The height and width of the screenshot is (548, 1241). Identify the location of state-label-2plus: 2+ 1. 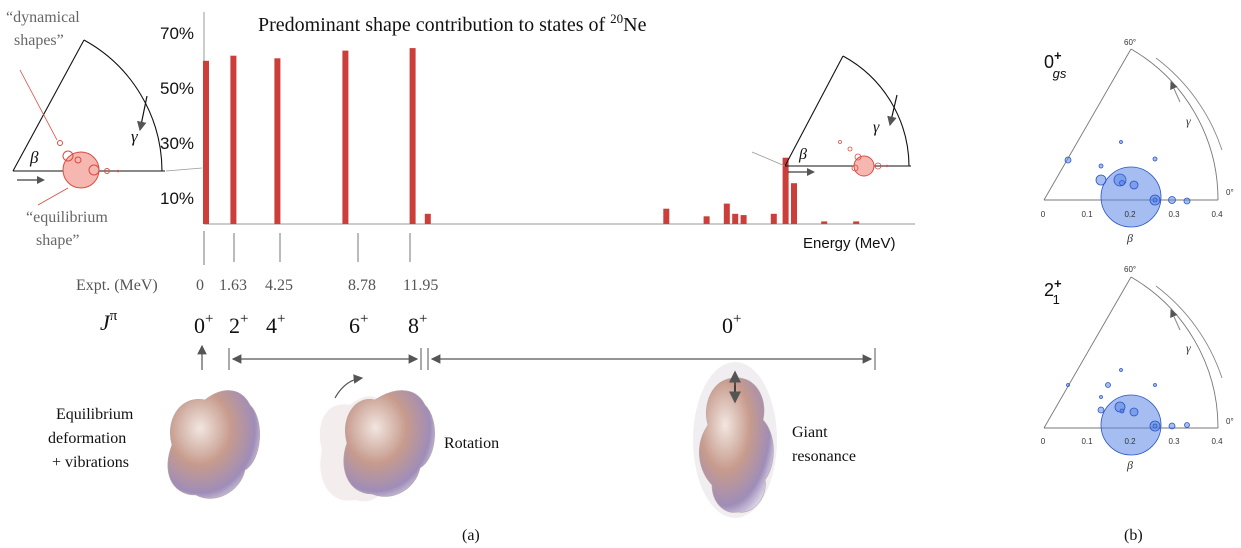
(1053, 291).